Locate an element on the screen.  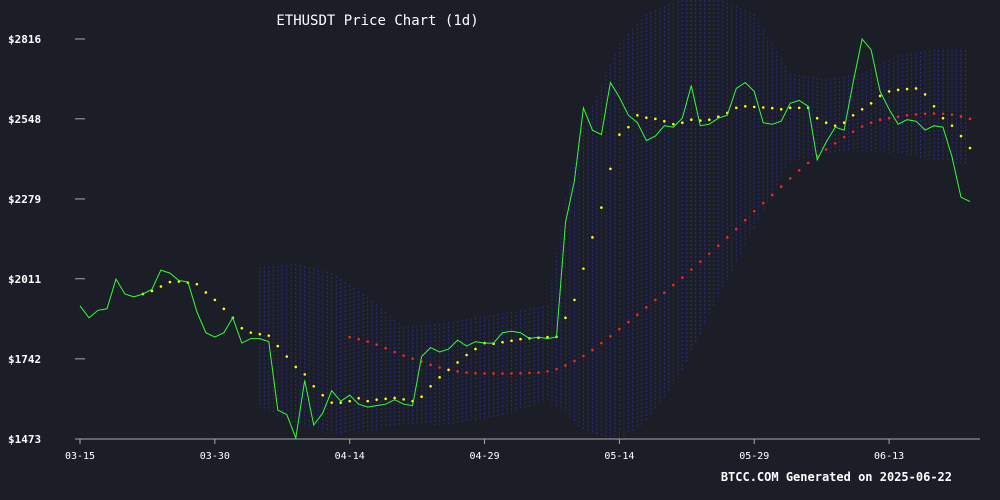
x-tick-label: 05-29 is located at coordinates (754, 456).